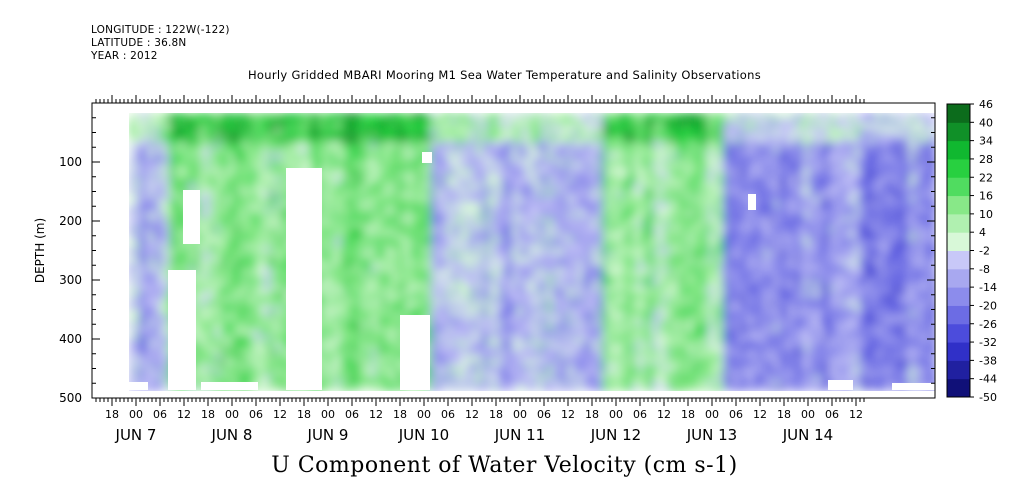 This screenshot has height=504, width=1009. Describe the element at coordinates (615, 435) in the screenshot. I see `x-day-label: JUN 12` at that location.